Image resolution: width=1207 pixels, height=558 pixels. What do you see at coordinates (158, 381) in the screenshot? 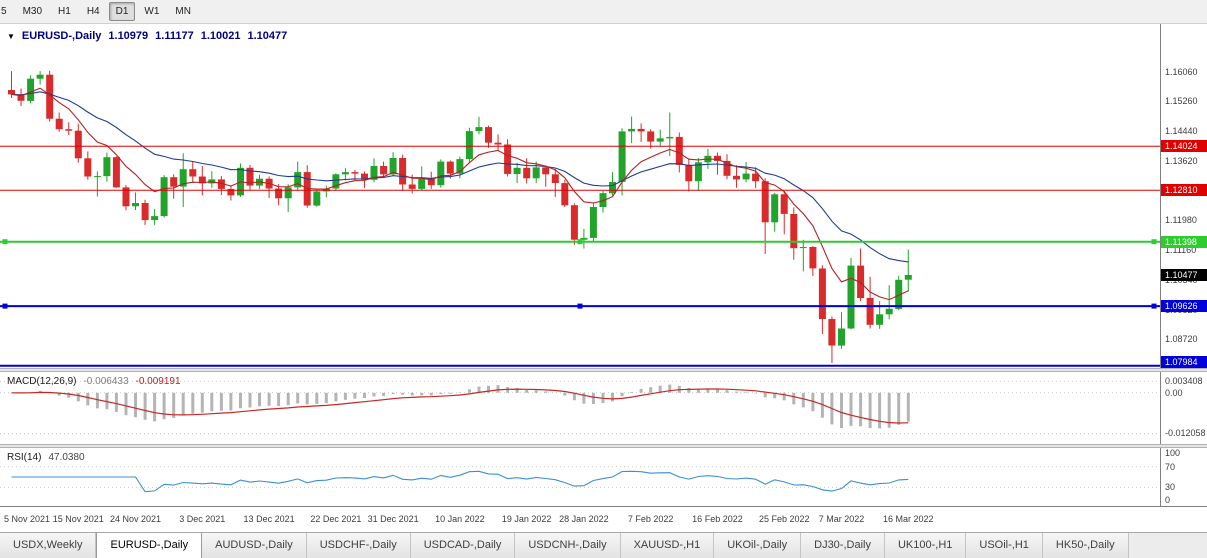
I see `macd-signal-value: -0.009191` at bounding box center [158, 381].